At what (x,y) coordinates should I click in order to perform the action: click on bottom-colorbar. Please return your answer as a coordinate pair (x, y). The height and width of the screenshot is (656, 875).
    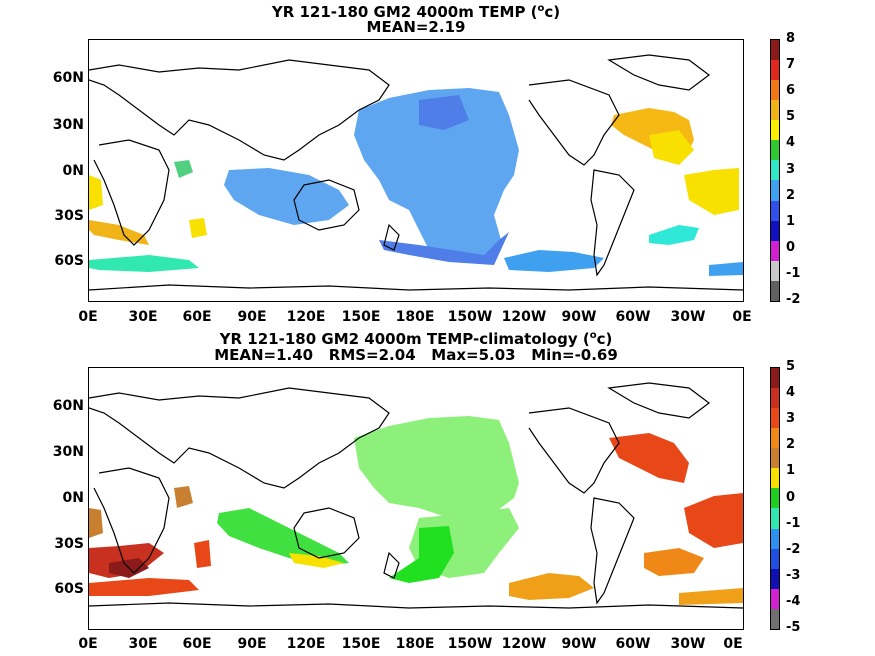
    Looking at the image, I should click on (775, 498).